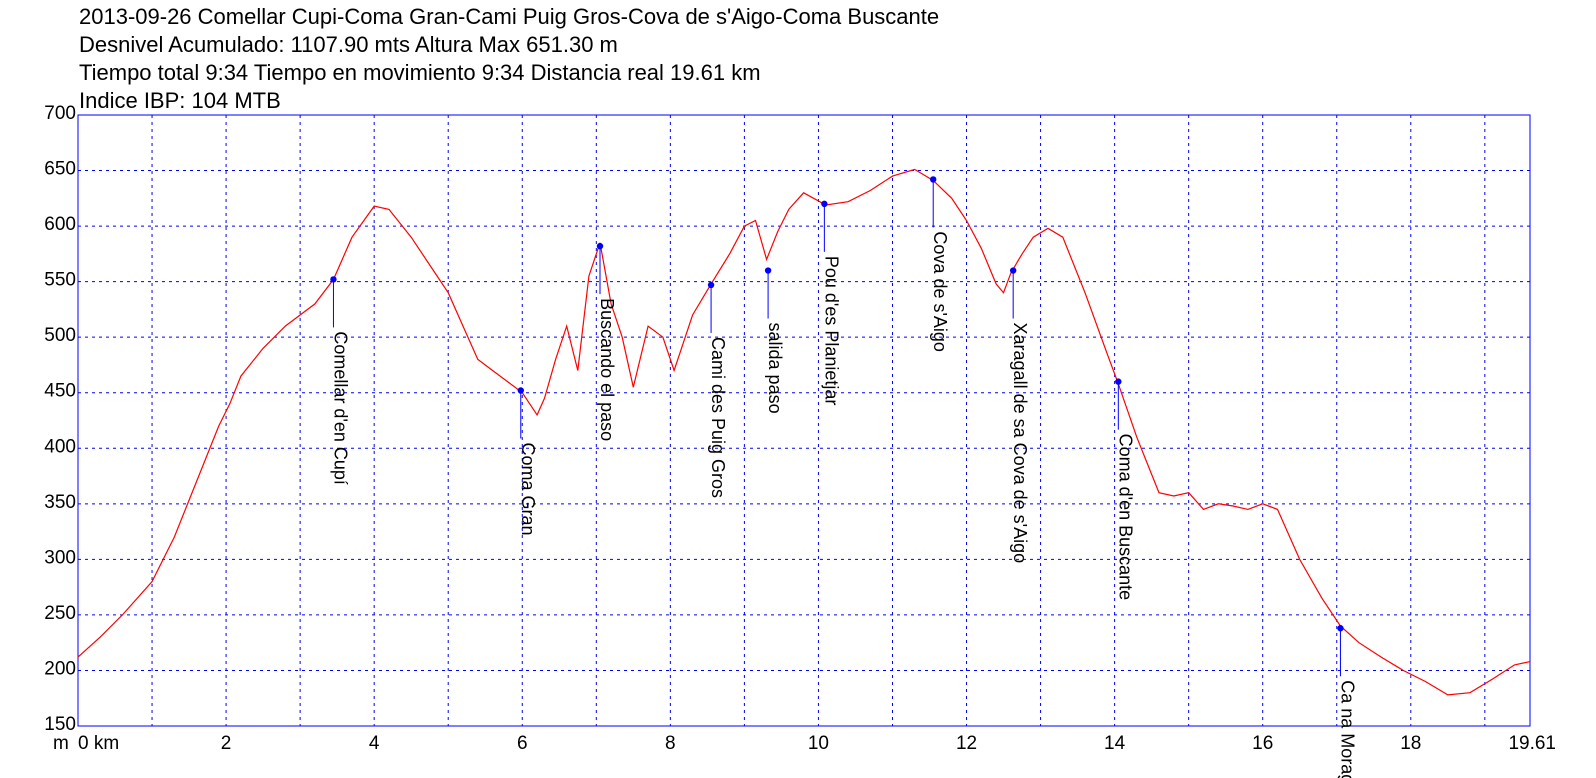 Image resolution: width=1596 pixels, height=778 pixels. What do you see at coordinates (831, 331) in the screenshot?
I see `waypoint-label: Pou d'es Planietjar` at bounding box center [831, 331].